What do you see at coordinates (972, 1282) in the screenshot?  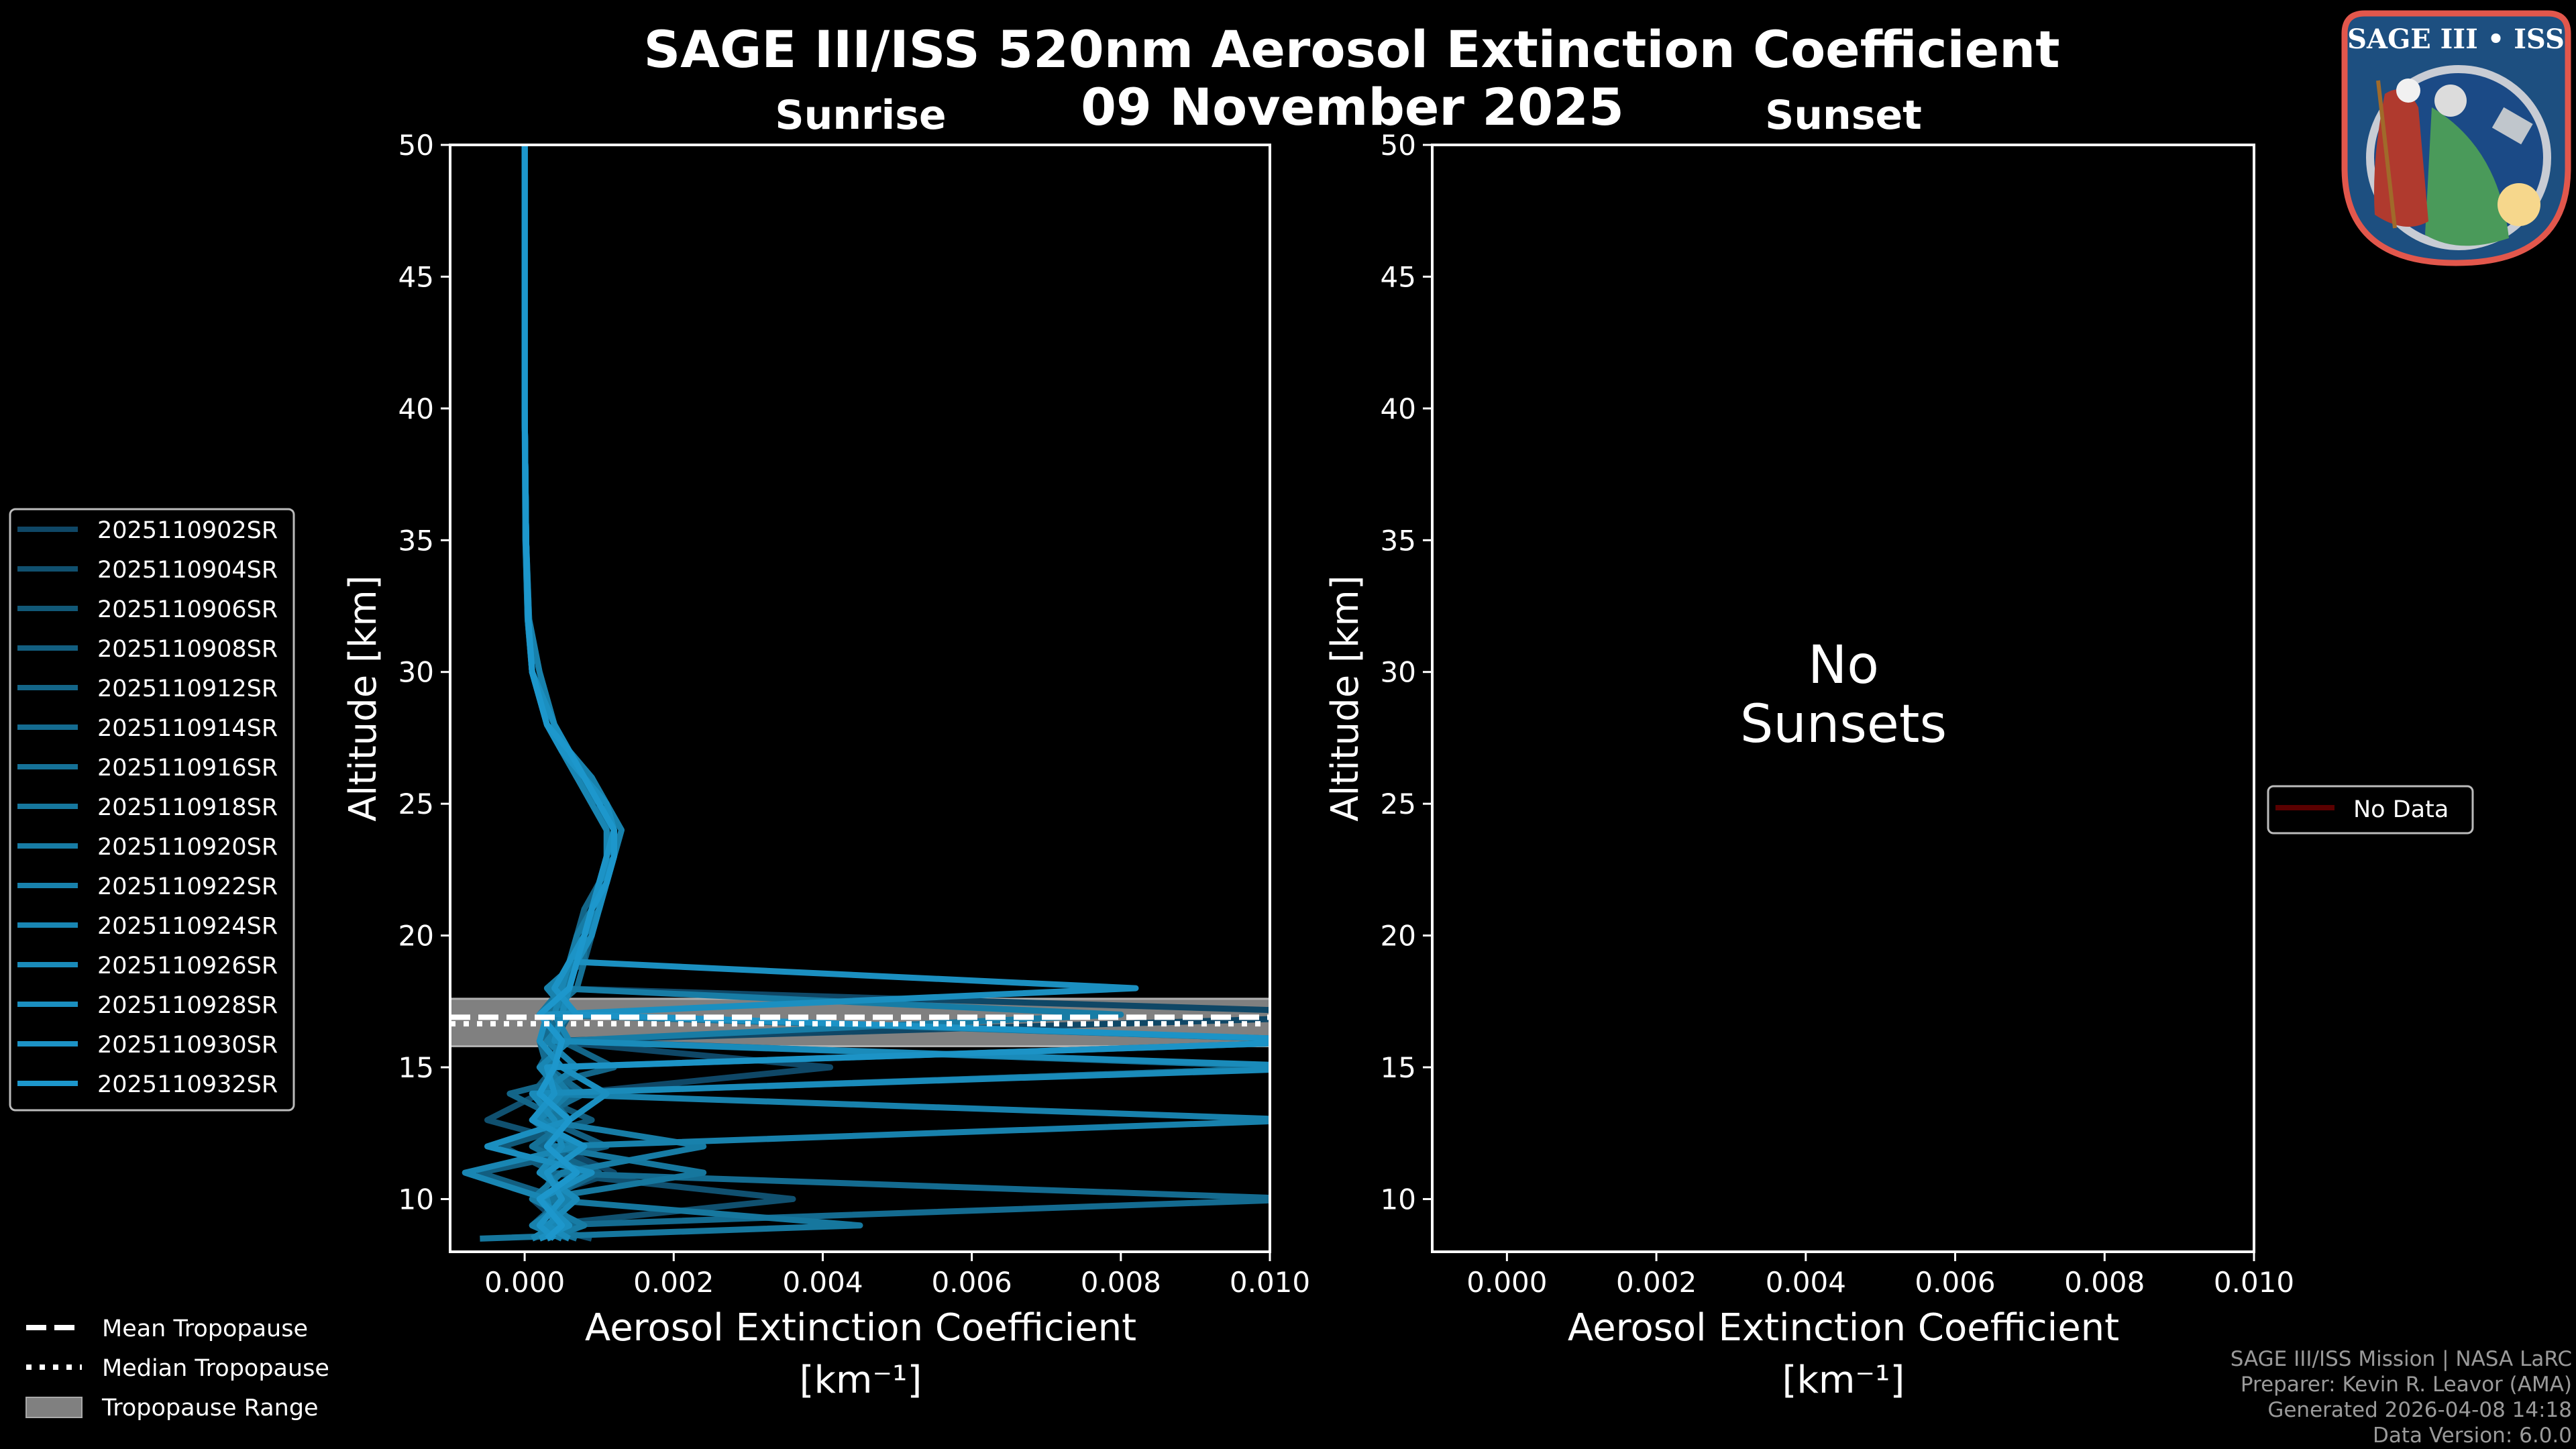 I see `sunrise-xtick-label: 0.006` at bounding box center [972, 1282].